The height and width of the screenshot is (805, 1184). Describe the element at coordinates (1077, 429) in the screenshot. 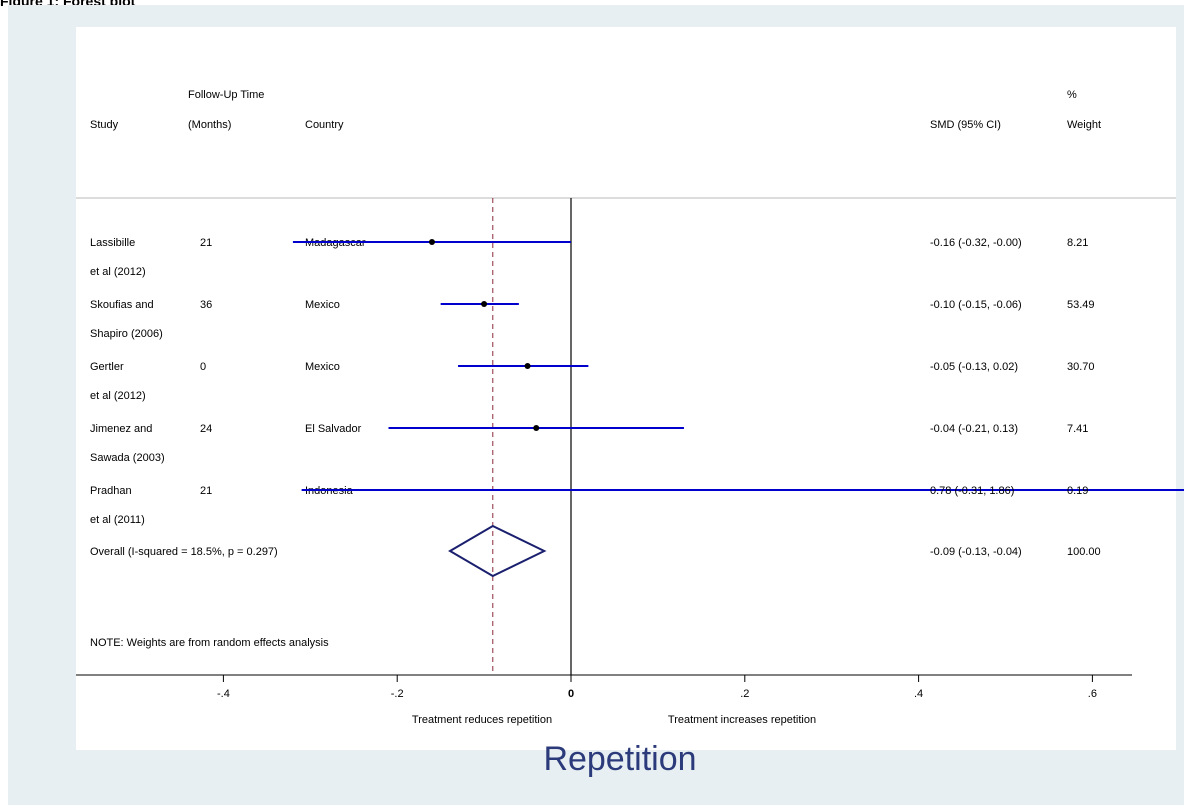

I see `weight-label: 7.41` at that location.